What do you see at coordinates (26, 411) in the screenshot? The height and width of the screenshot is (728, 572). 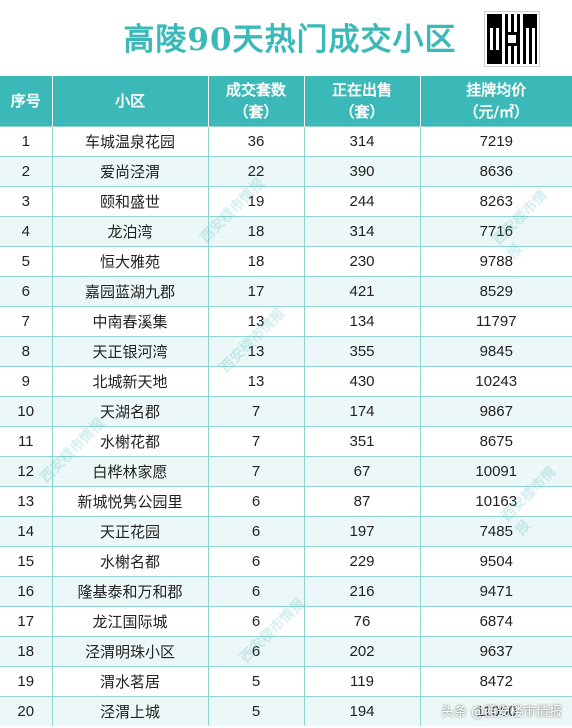 I see `cell-no: 10` at bounding box center [26, 411].